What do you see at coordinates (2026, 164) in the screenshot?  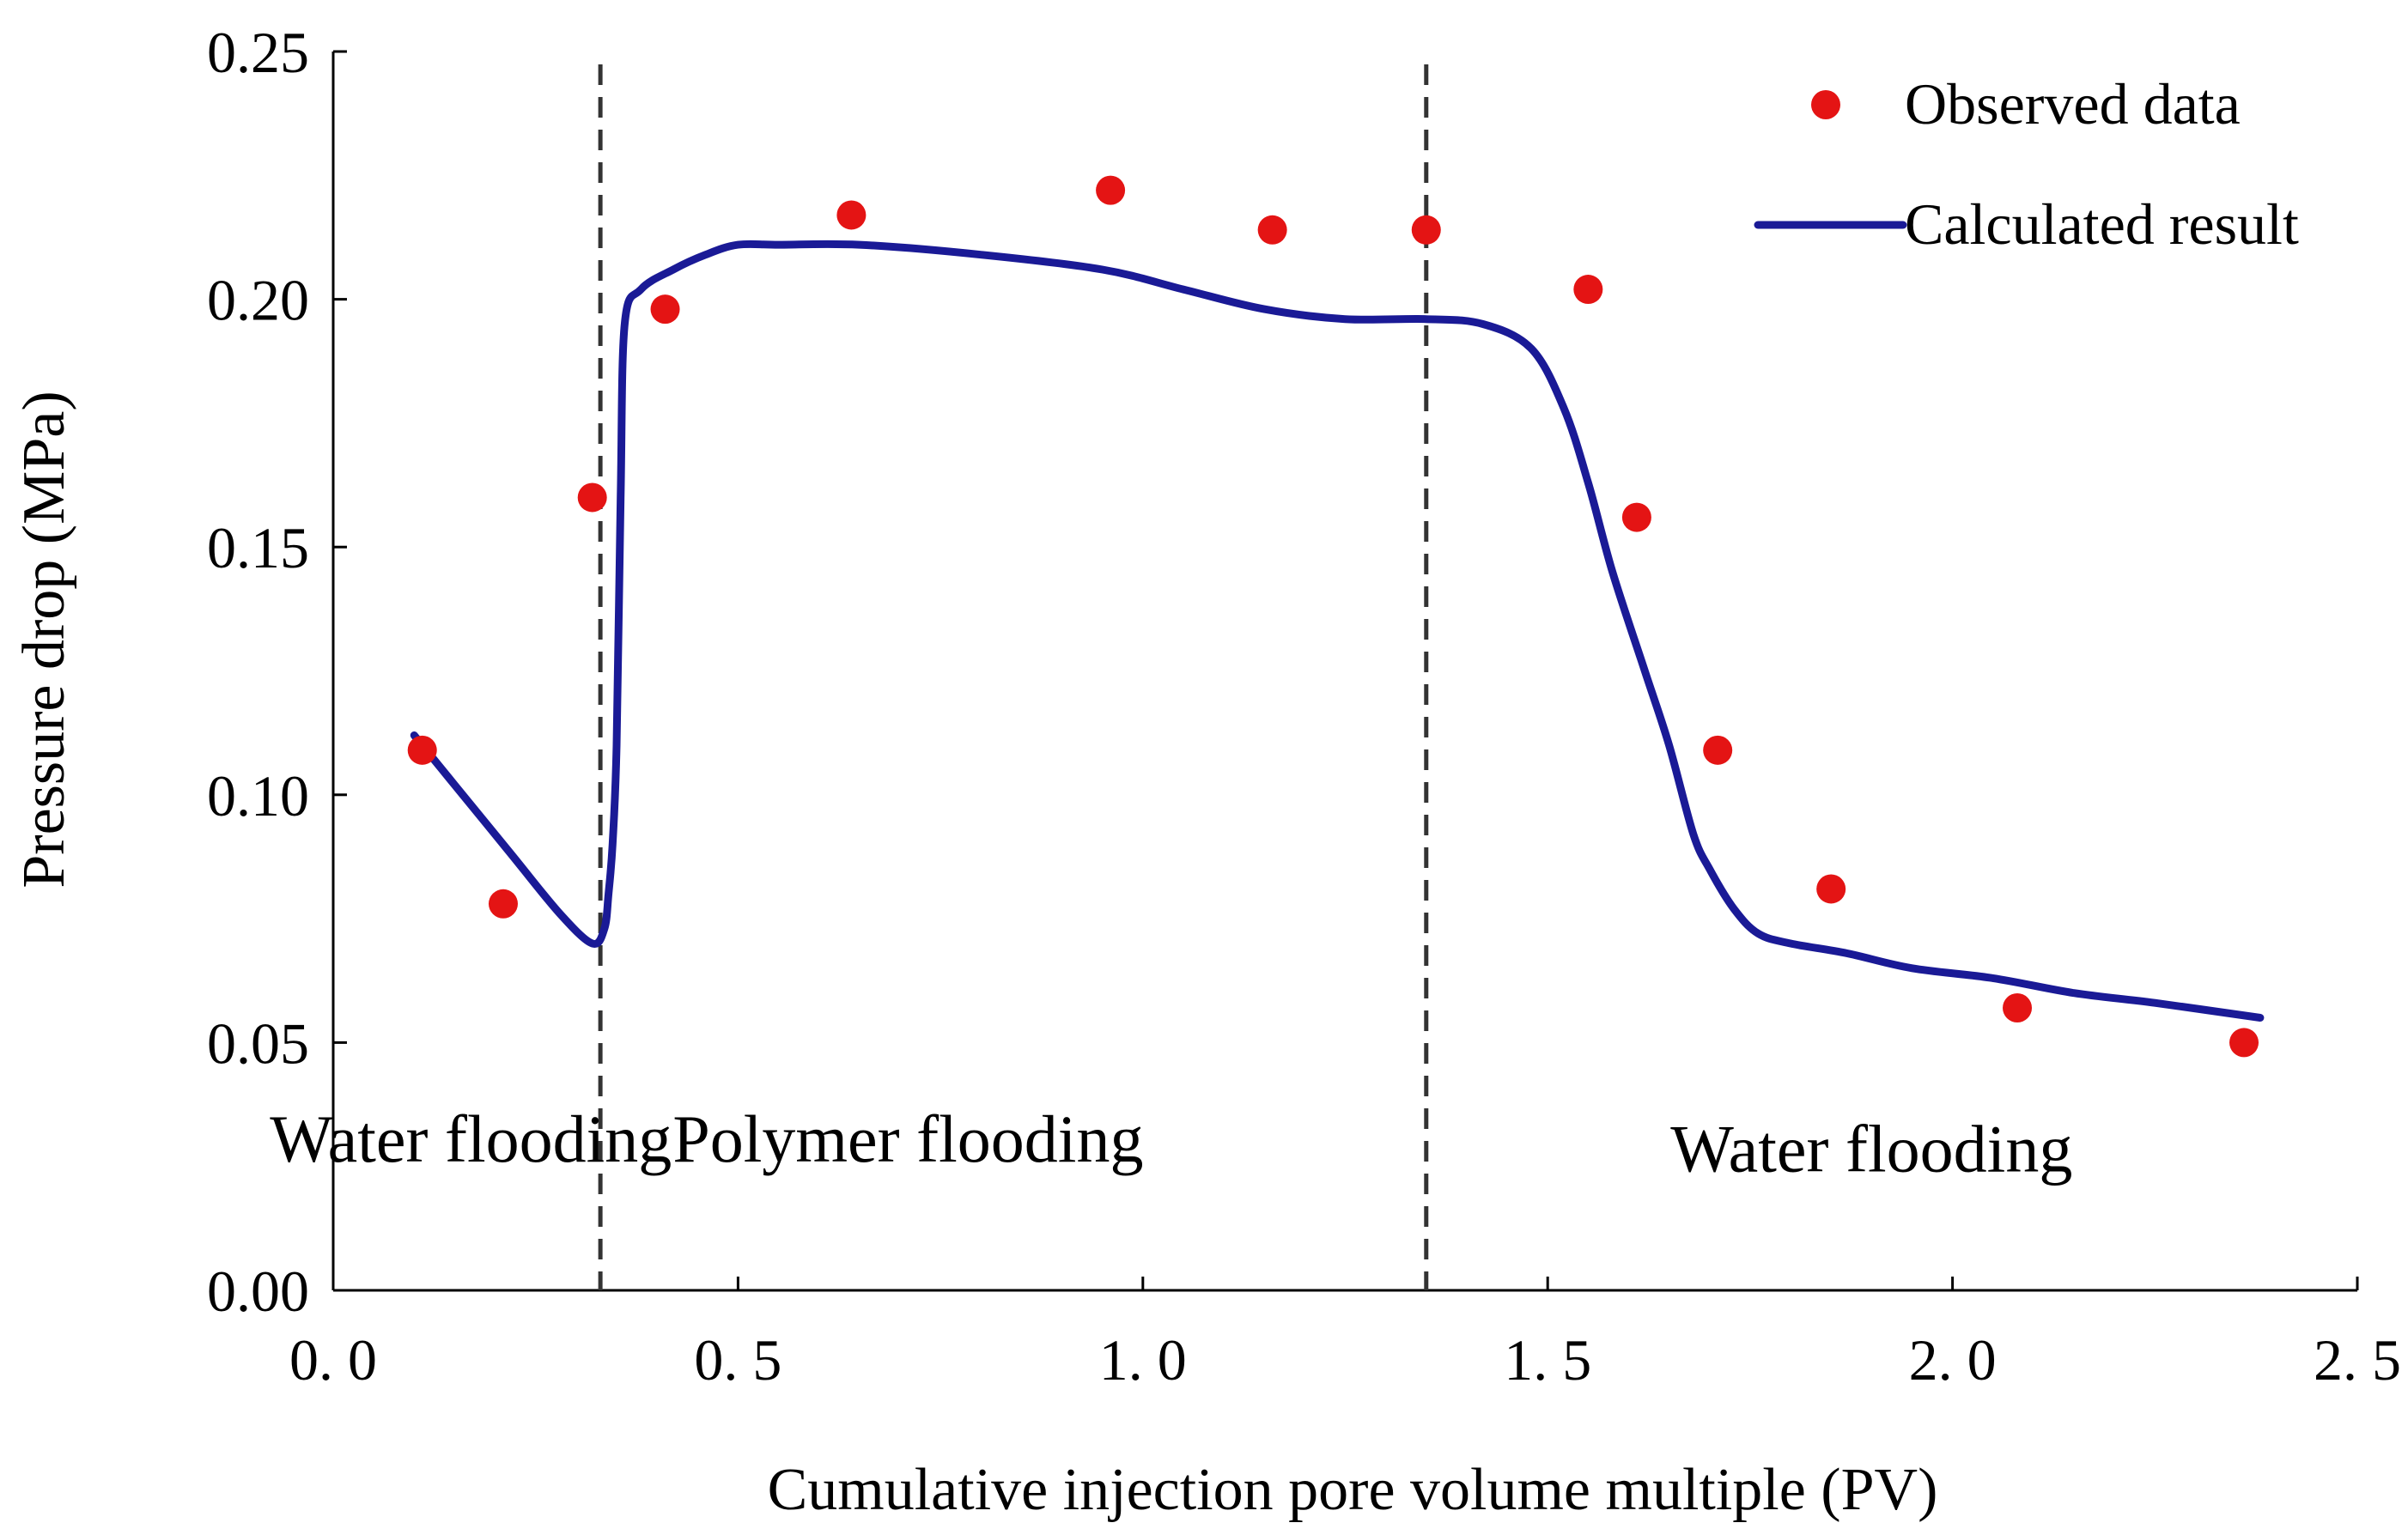 I see `legend: Observed data Calculated result` at bounding box center [2026, 164].